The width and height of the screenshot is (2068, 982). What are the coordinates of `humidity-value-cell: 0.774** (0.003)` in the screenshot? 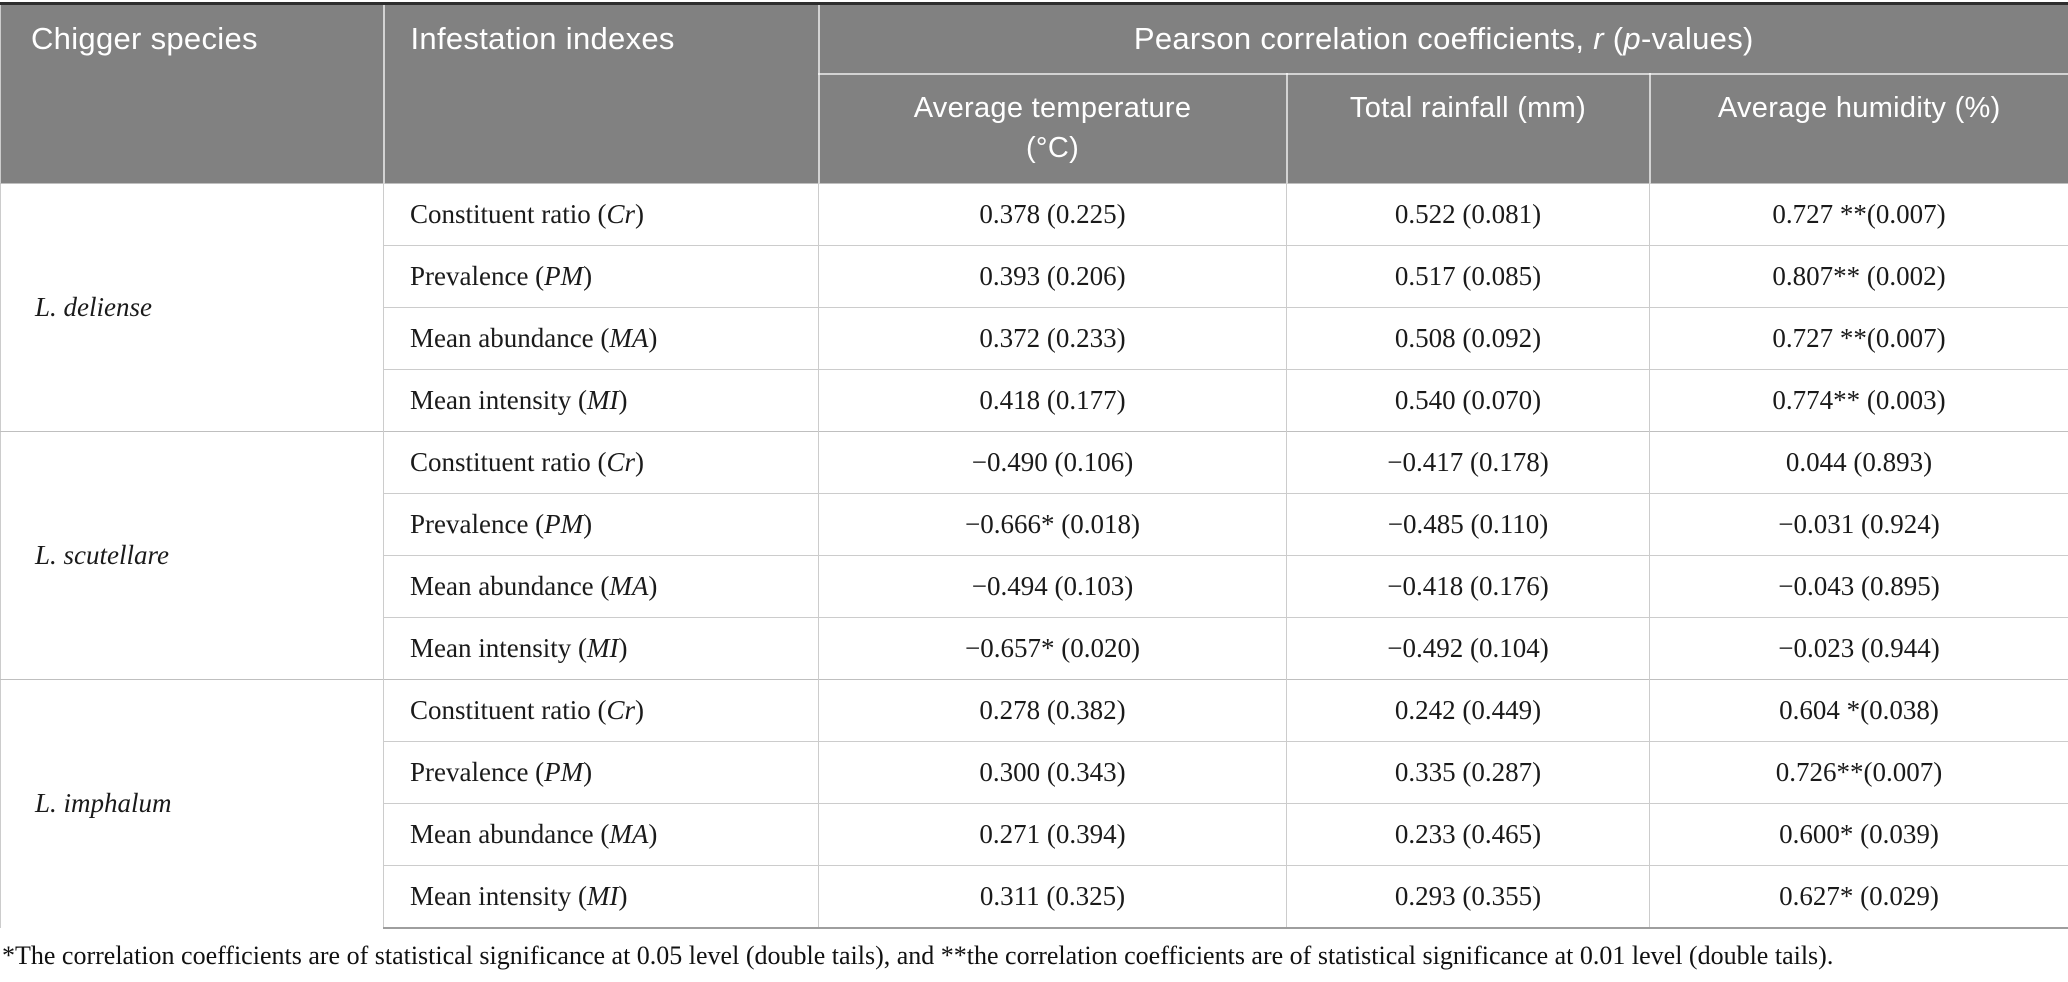 It's located at (1858, 400).